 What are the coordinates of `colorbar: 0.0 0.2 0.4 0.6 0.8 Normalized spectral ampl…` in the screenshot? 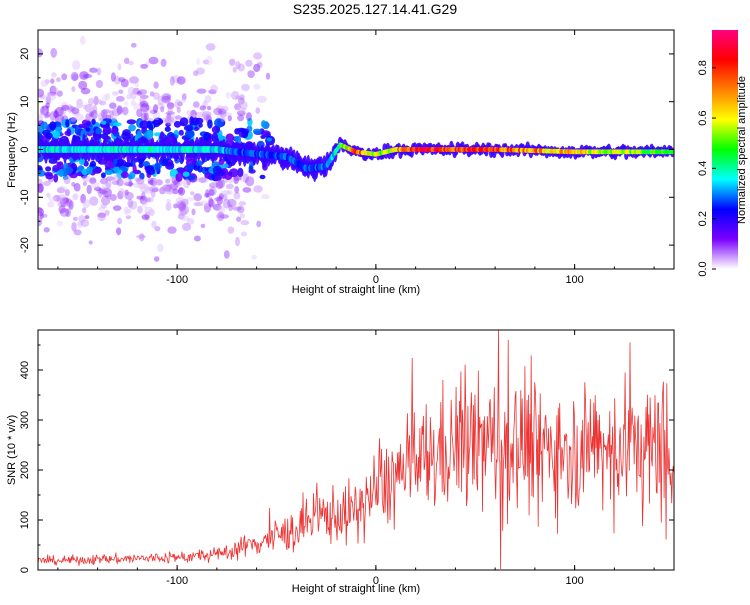 It's located at (722, 153).